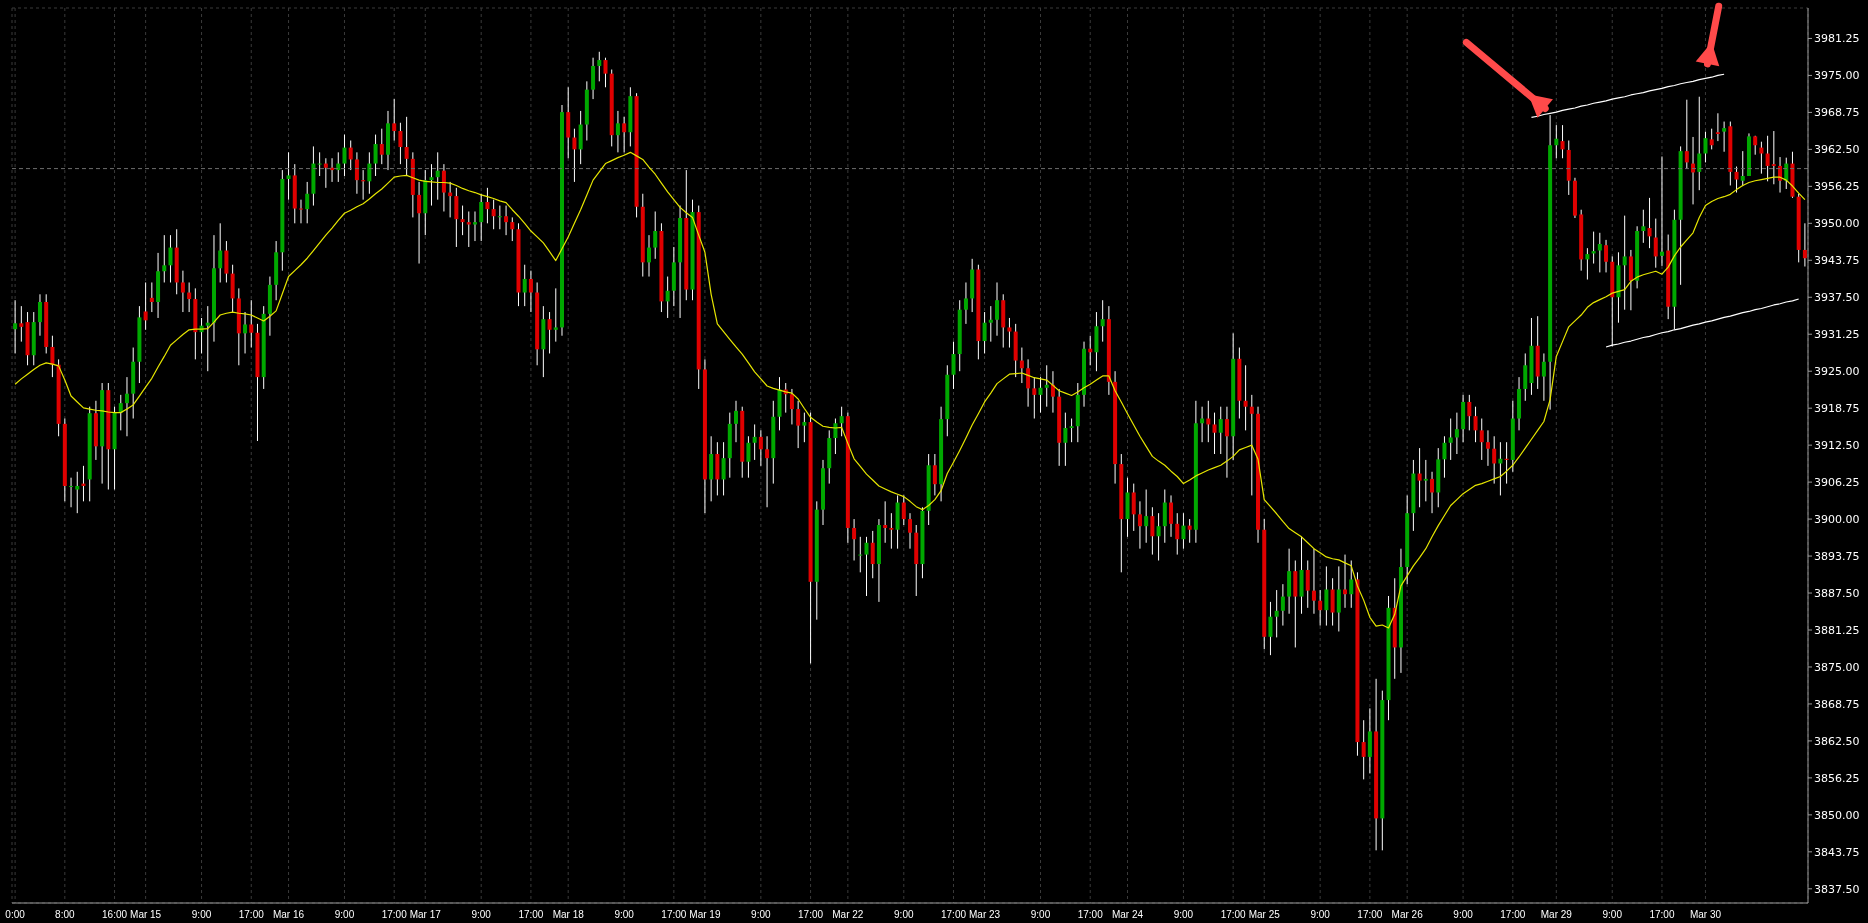 This screenshot has height=923, width=1868. What do you see at coordinates (1837, 446) in the screenshot?
I see `y-tick-label: 3912.50` at bounding box center [1837, 446].